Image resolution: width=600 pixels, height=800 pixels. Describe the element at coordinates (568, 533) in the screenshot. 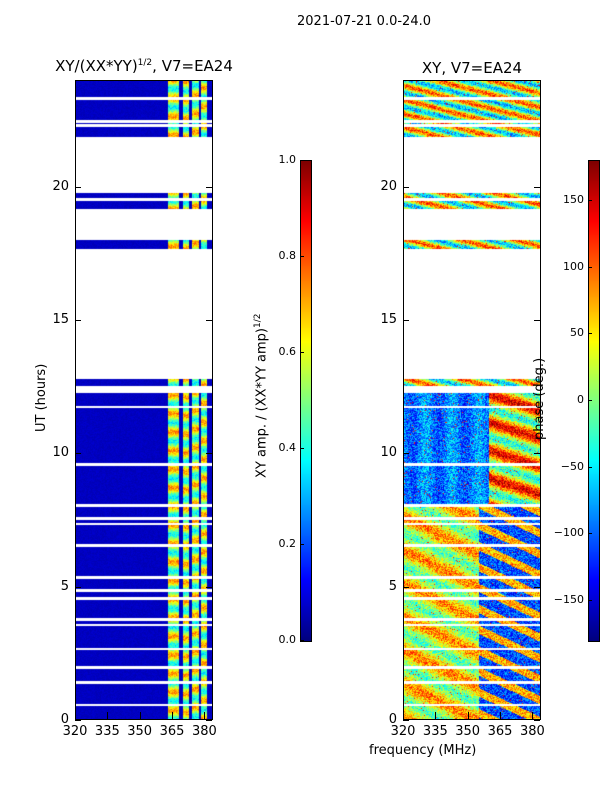

I see `colorbar-tick-label: −100` at that location.